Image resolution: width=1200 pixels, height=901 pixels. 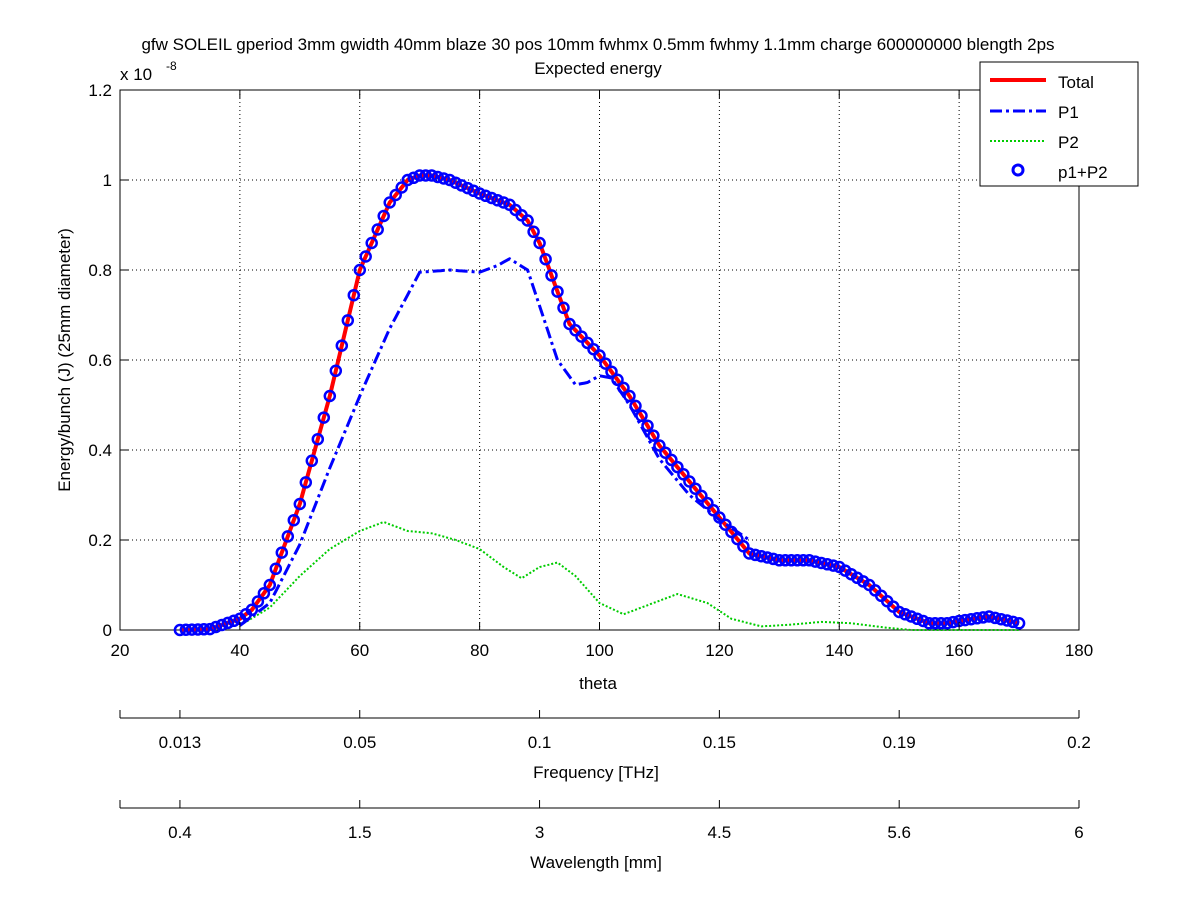 What do you see at coordinates (1079, 742) in the screenshot?
I see `secondary-axis-tick-label: 0.2` at bounding box center [1079, 742].